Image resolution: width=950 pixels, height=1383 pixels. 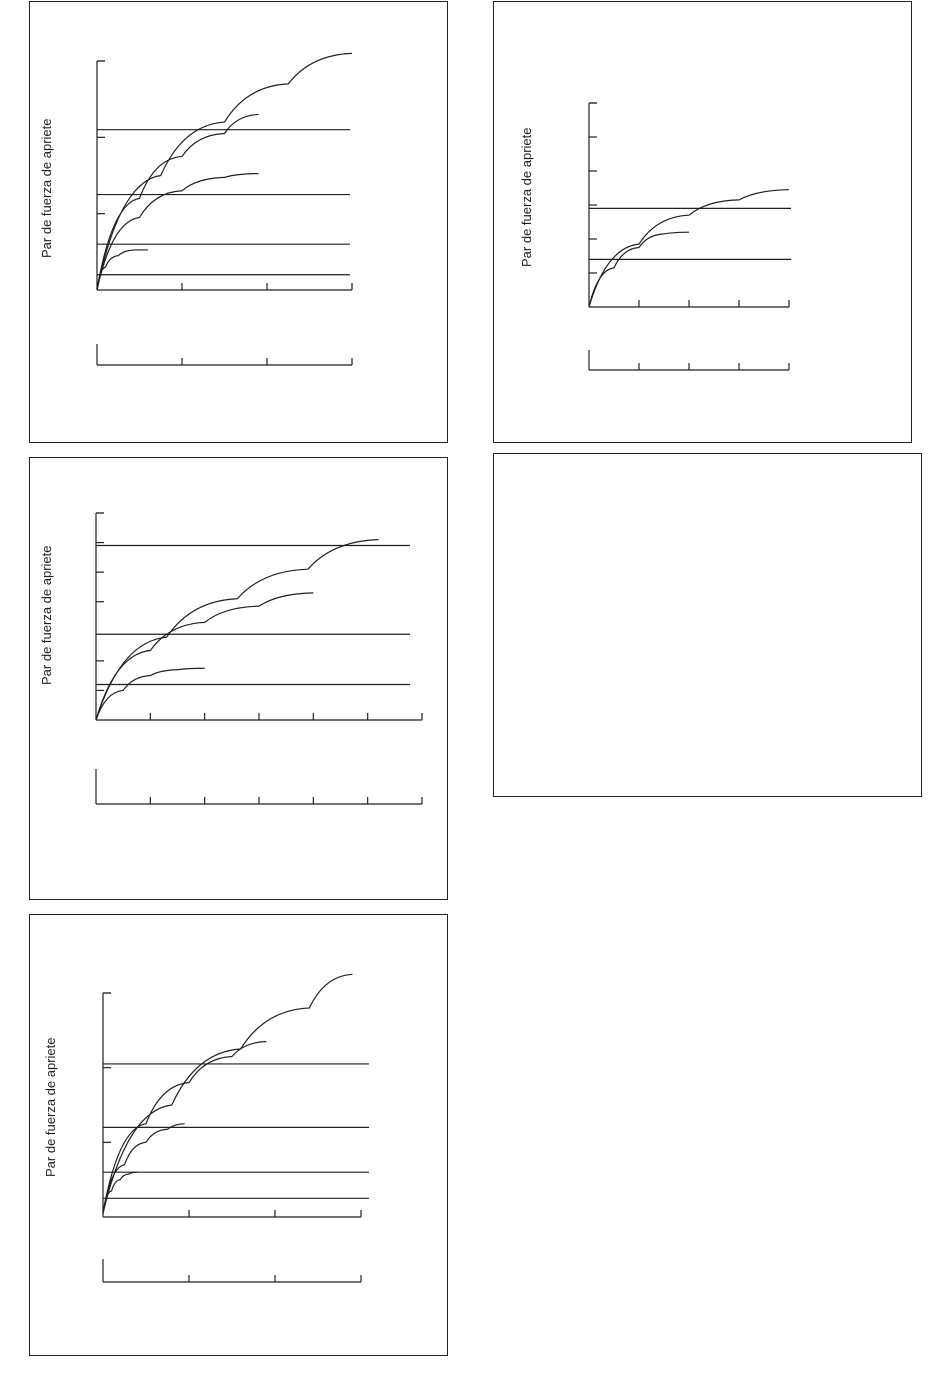 I want to click on chart-panel-2: Par de fuerza de apriete, so click(x=702, y=222).